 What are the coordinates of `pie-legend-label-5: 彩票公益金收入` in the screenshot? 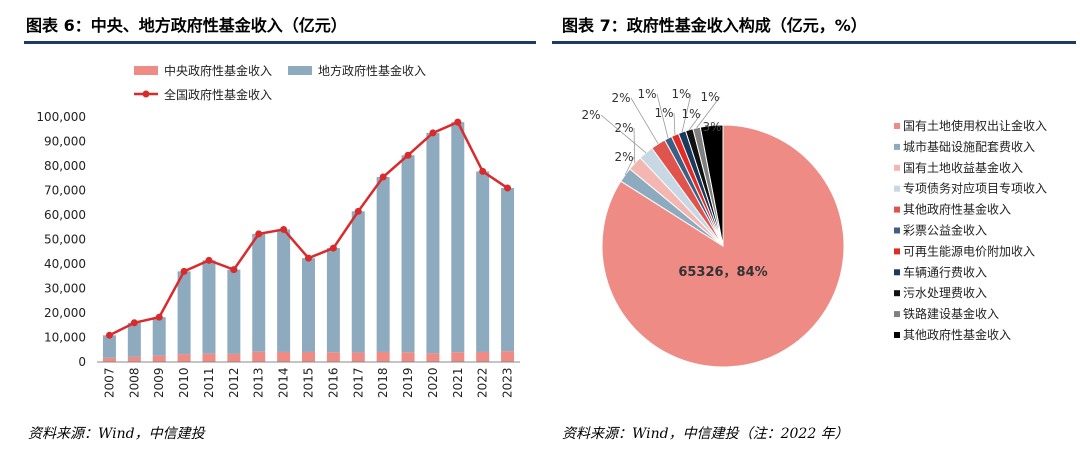 It's located at (945, 230).